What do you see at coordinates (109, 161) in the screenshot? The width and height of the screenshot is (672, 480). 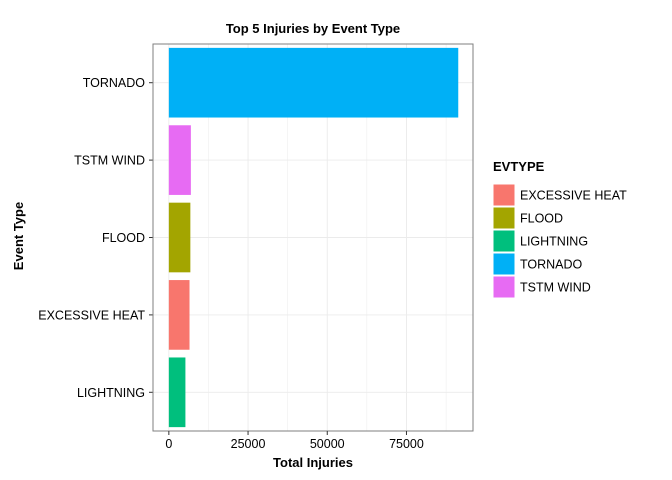 I see `y-tick-label: TSTM WIND` at bounding box center [109, 161].